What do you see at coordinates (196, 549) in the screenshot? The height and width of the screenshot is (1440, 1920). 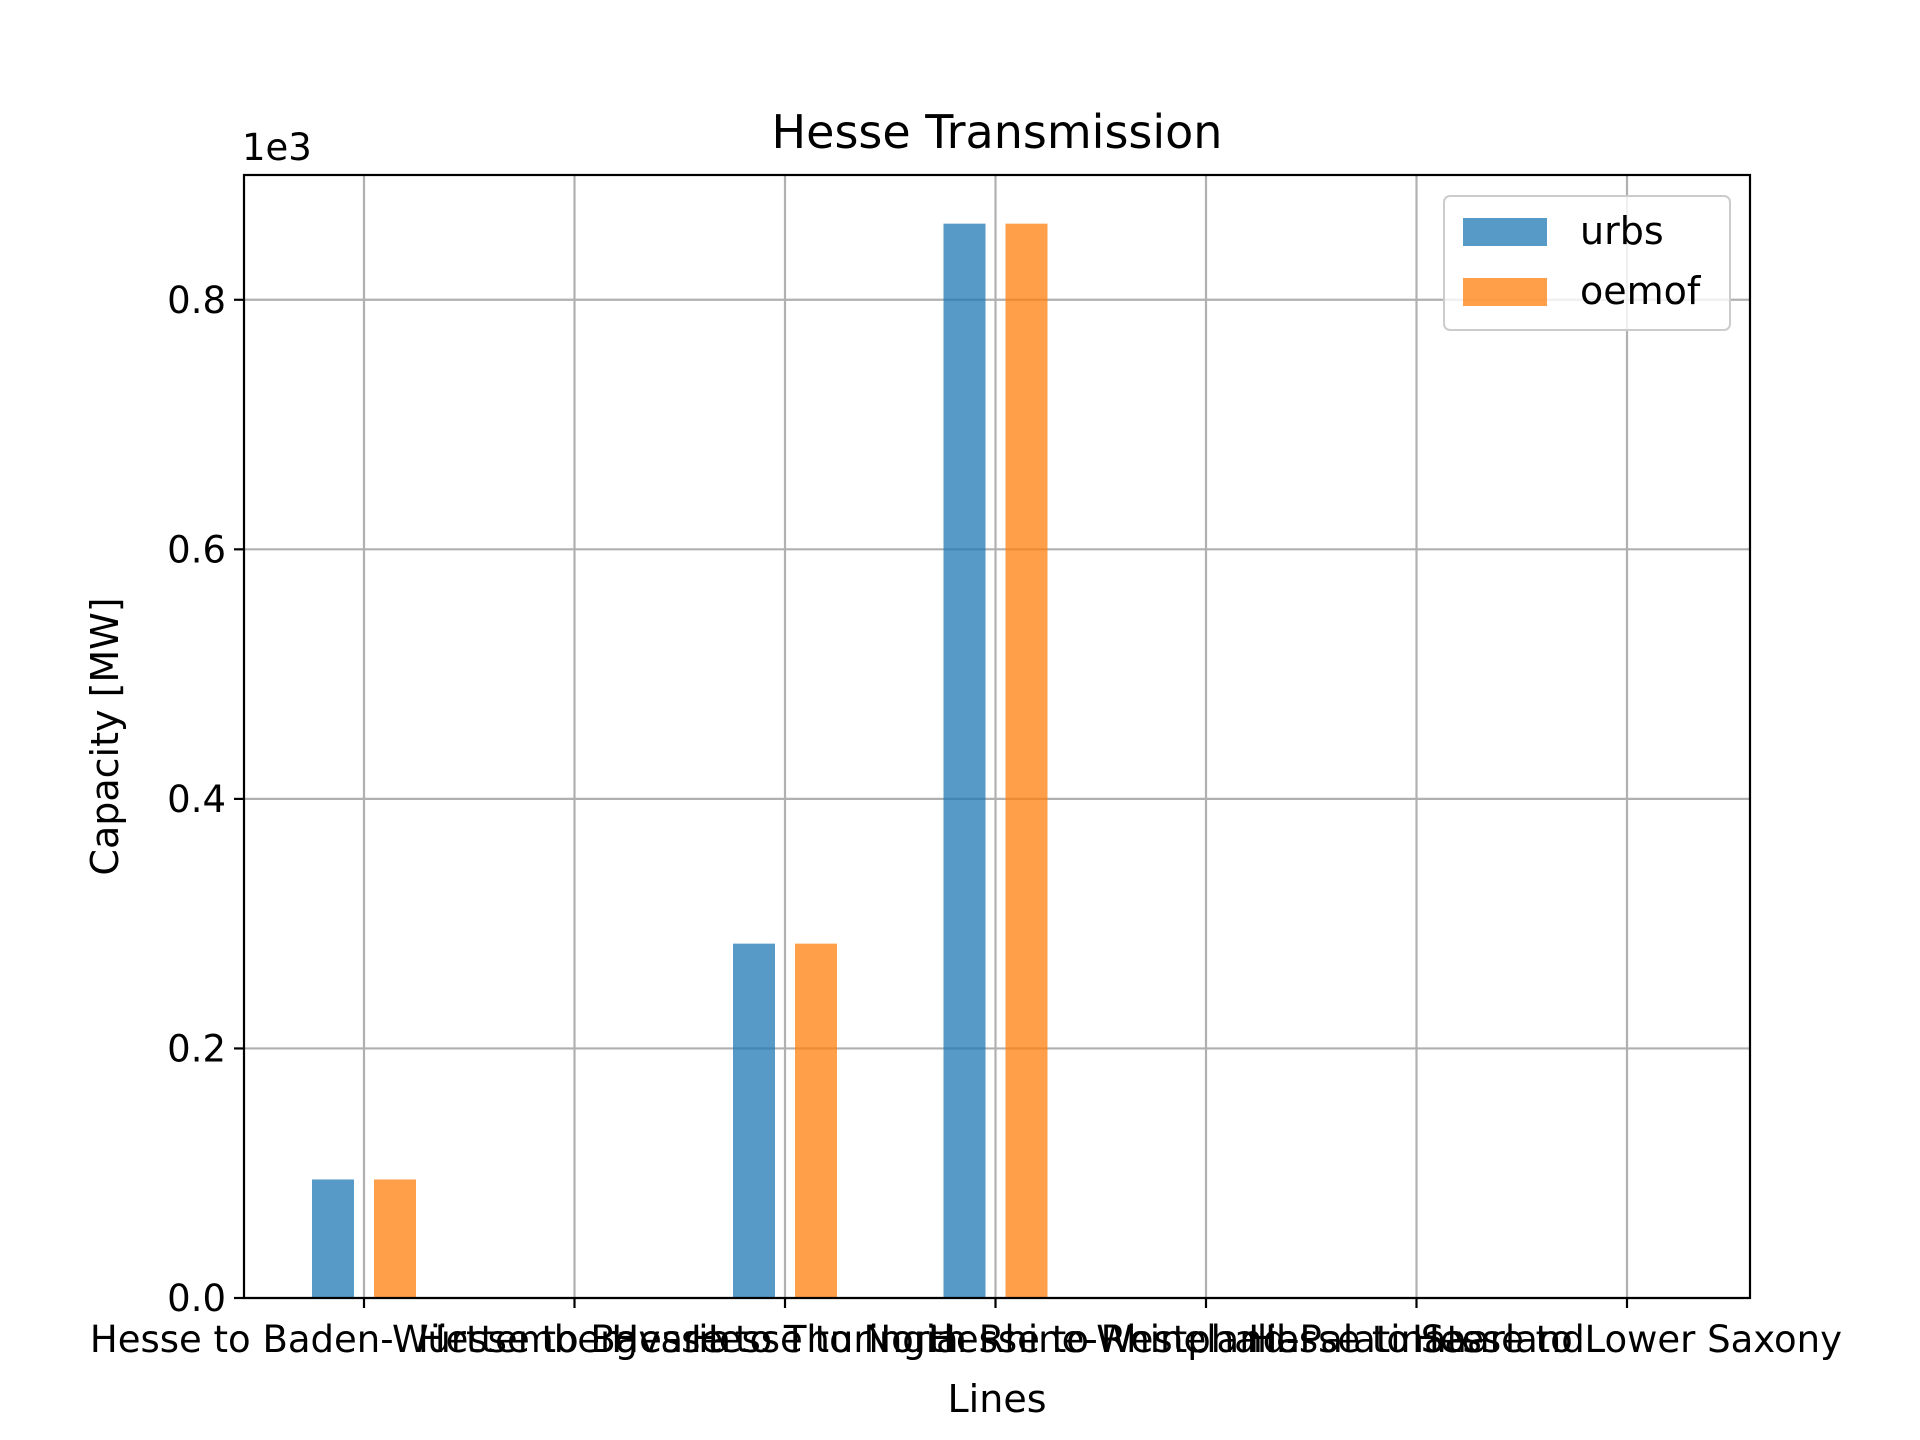 I see `y-tick-label: 0.6` at bounding box center [196, 549].